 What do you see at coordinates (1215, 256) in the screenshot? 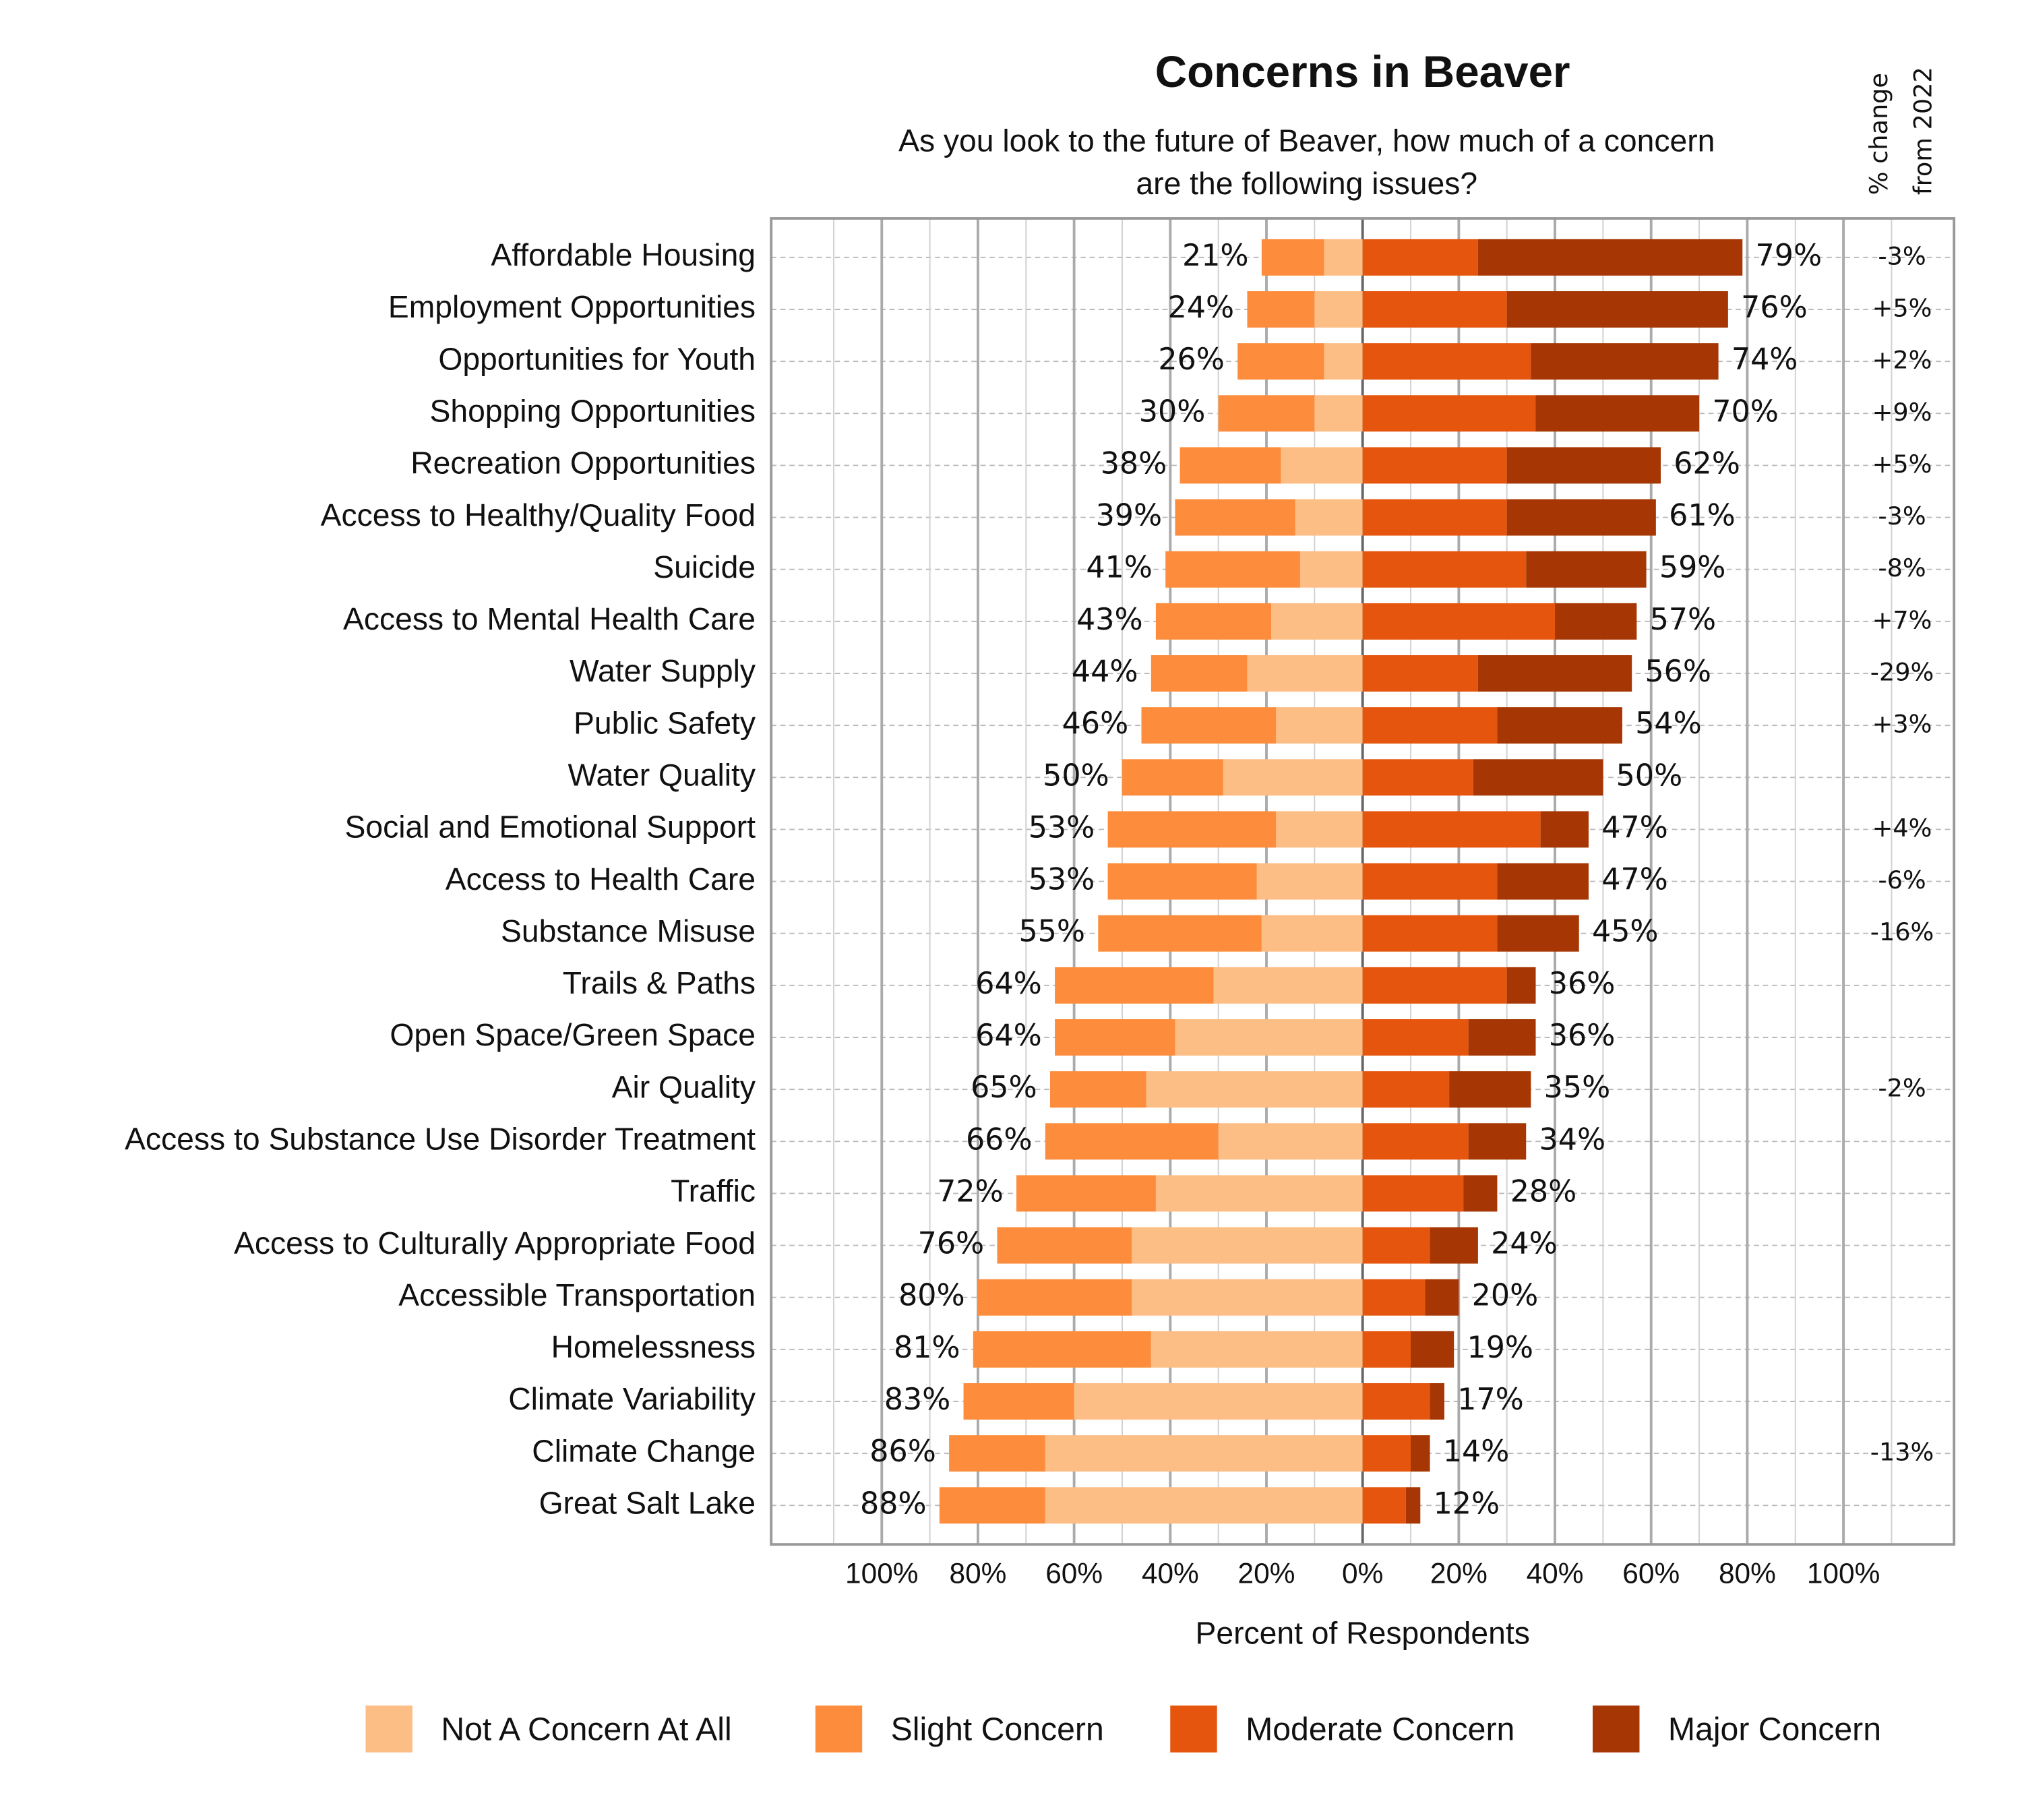
I see `left-total-label: 21%` at bounding box center [1215, 256].